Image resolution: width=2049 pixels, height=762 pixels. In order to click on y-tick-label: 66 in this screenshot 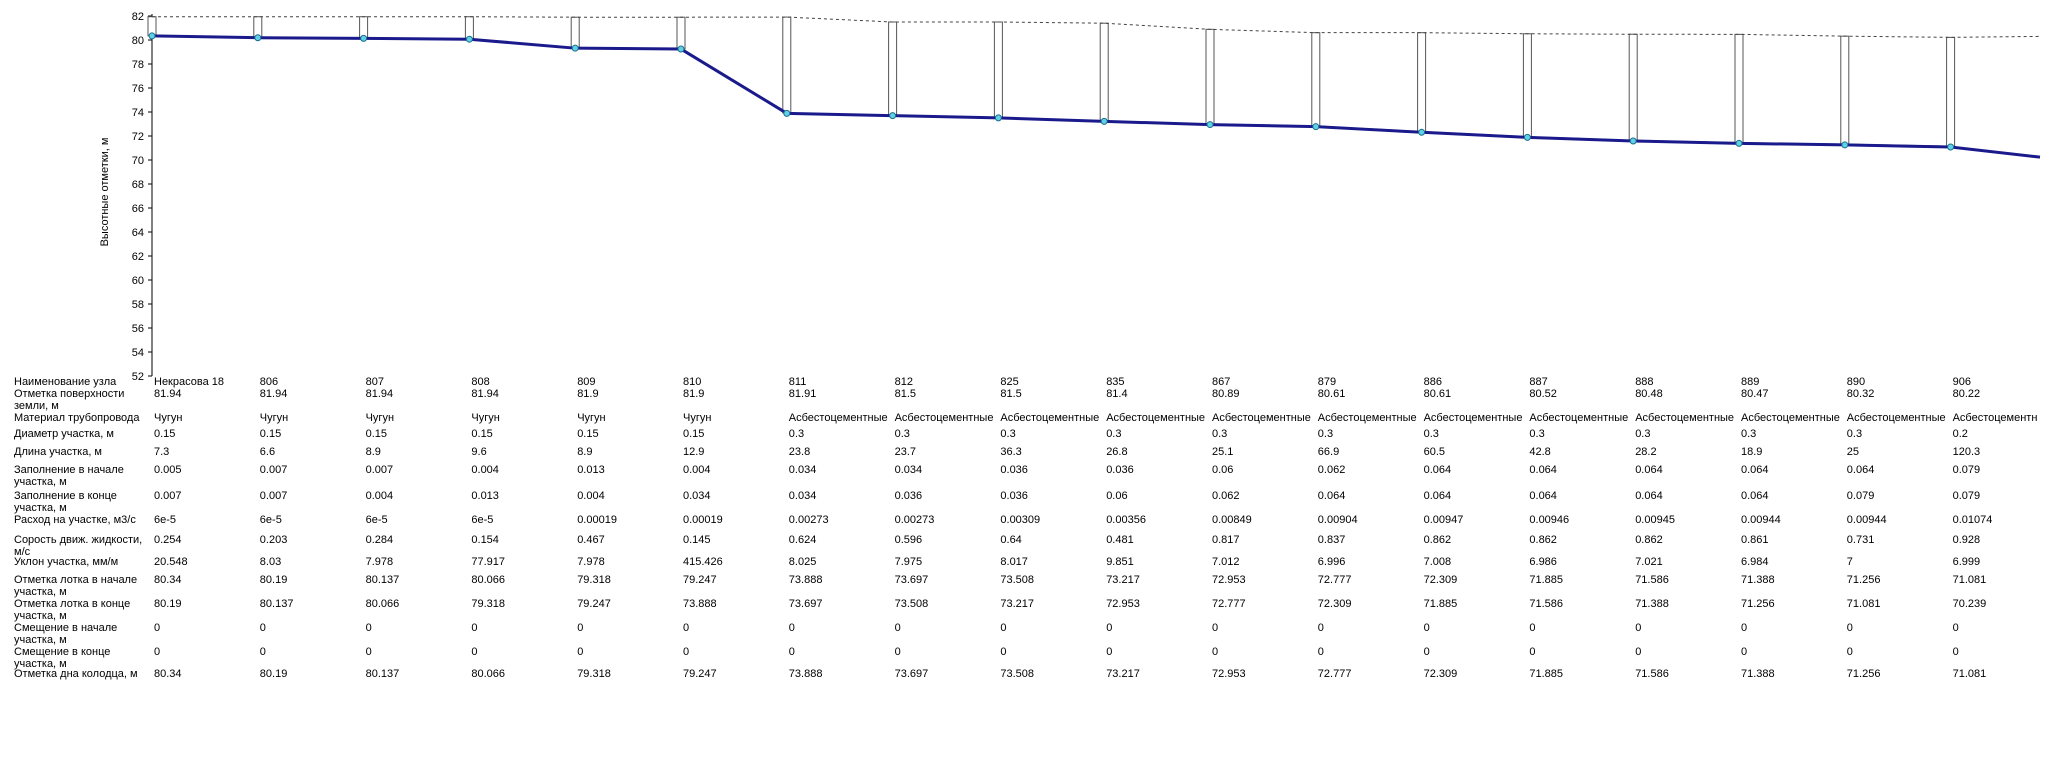, I will do `click(138, 209)`.